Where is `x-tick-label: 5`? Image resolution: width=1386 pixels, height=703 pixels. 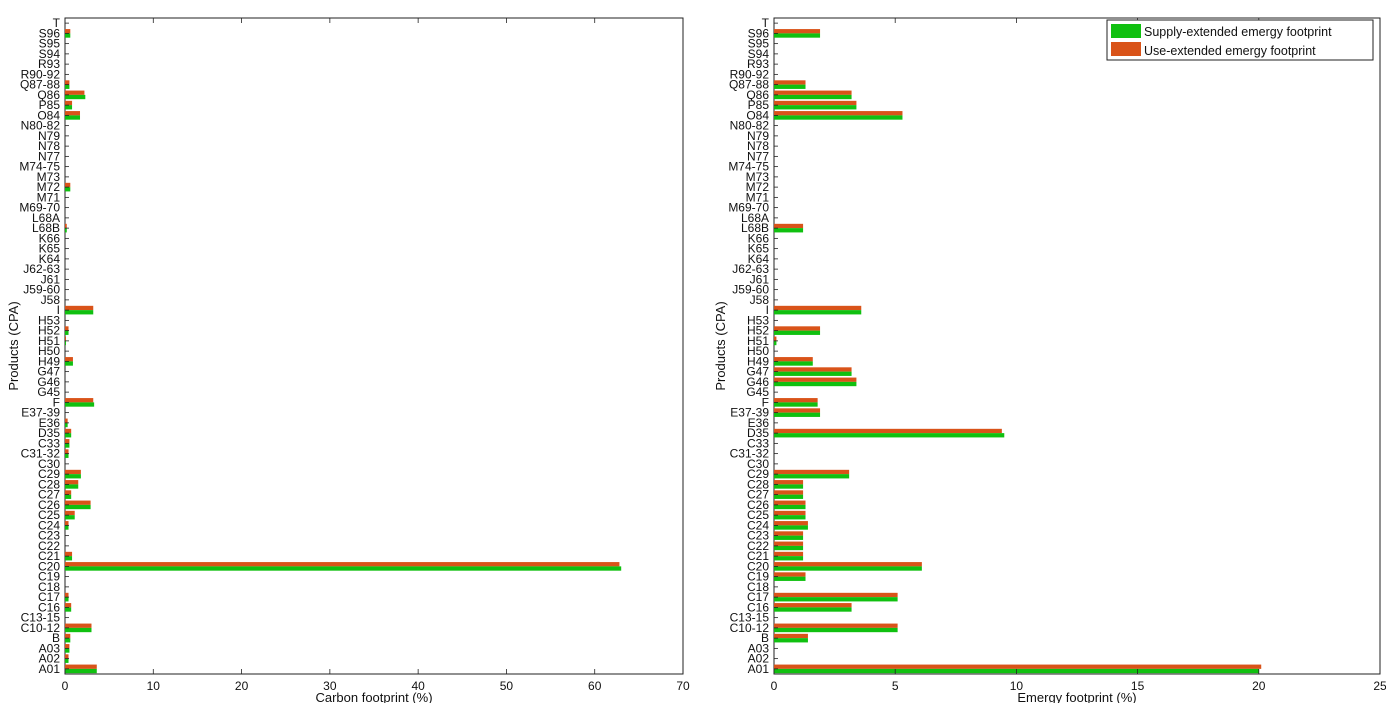 x-tick-label: 5 is located at coordinates (895, 686).